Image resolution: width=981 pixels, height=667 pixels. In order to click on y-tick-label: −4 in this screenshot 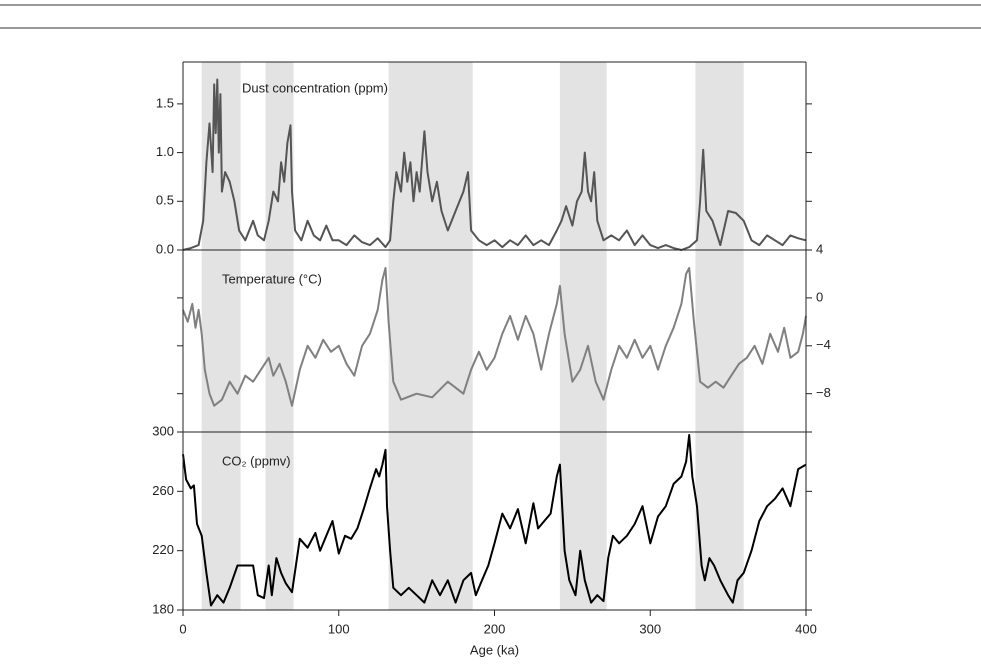, I will do `click(823, 344)`.